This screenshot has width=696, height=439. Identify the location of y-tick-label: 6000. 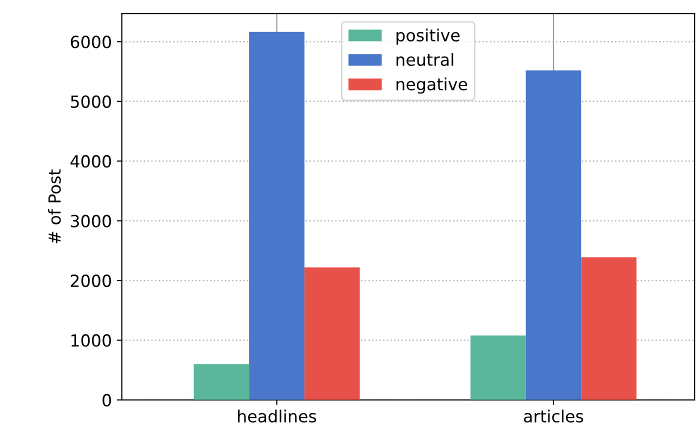
(90, 42).